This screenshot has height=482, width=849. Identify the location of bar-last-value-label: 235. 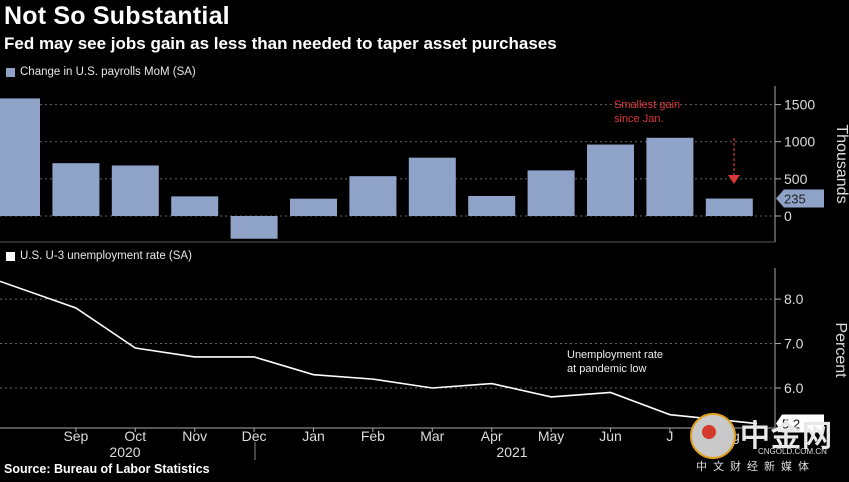
(795, 199).